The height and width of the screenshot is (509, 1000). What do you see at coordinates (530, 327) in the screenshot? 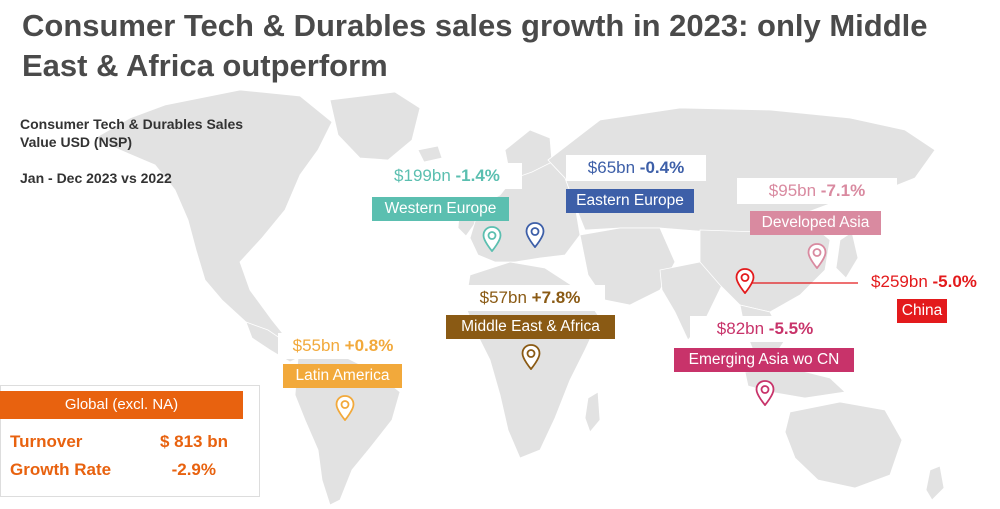
I see `region-label-middle-east-africa: Middle East & Africa` at bounding box center [530, 327].